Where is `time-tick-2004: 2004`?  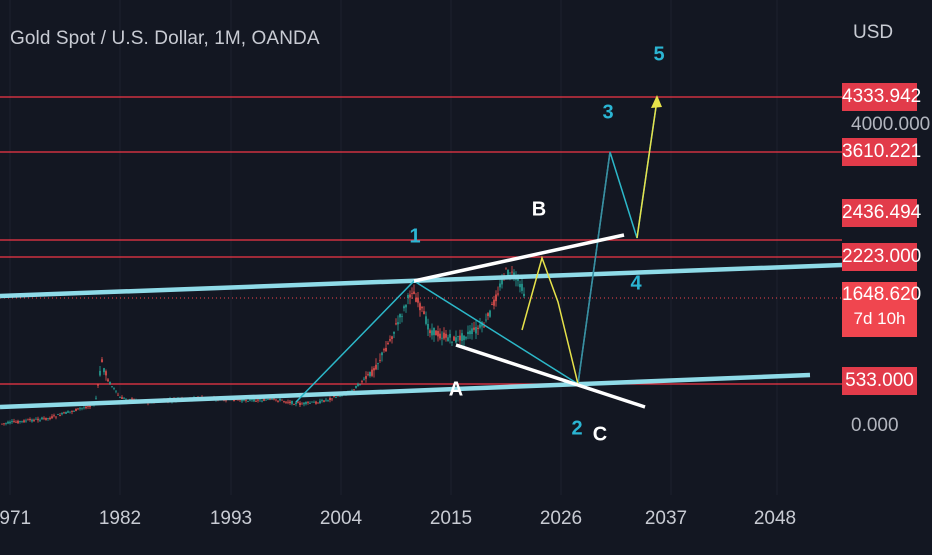 time-tick-2004: 2004 is located at coordinates (341, 518).